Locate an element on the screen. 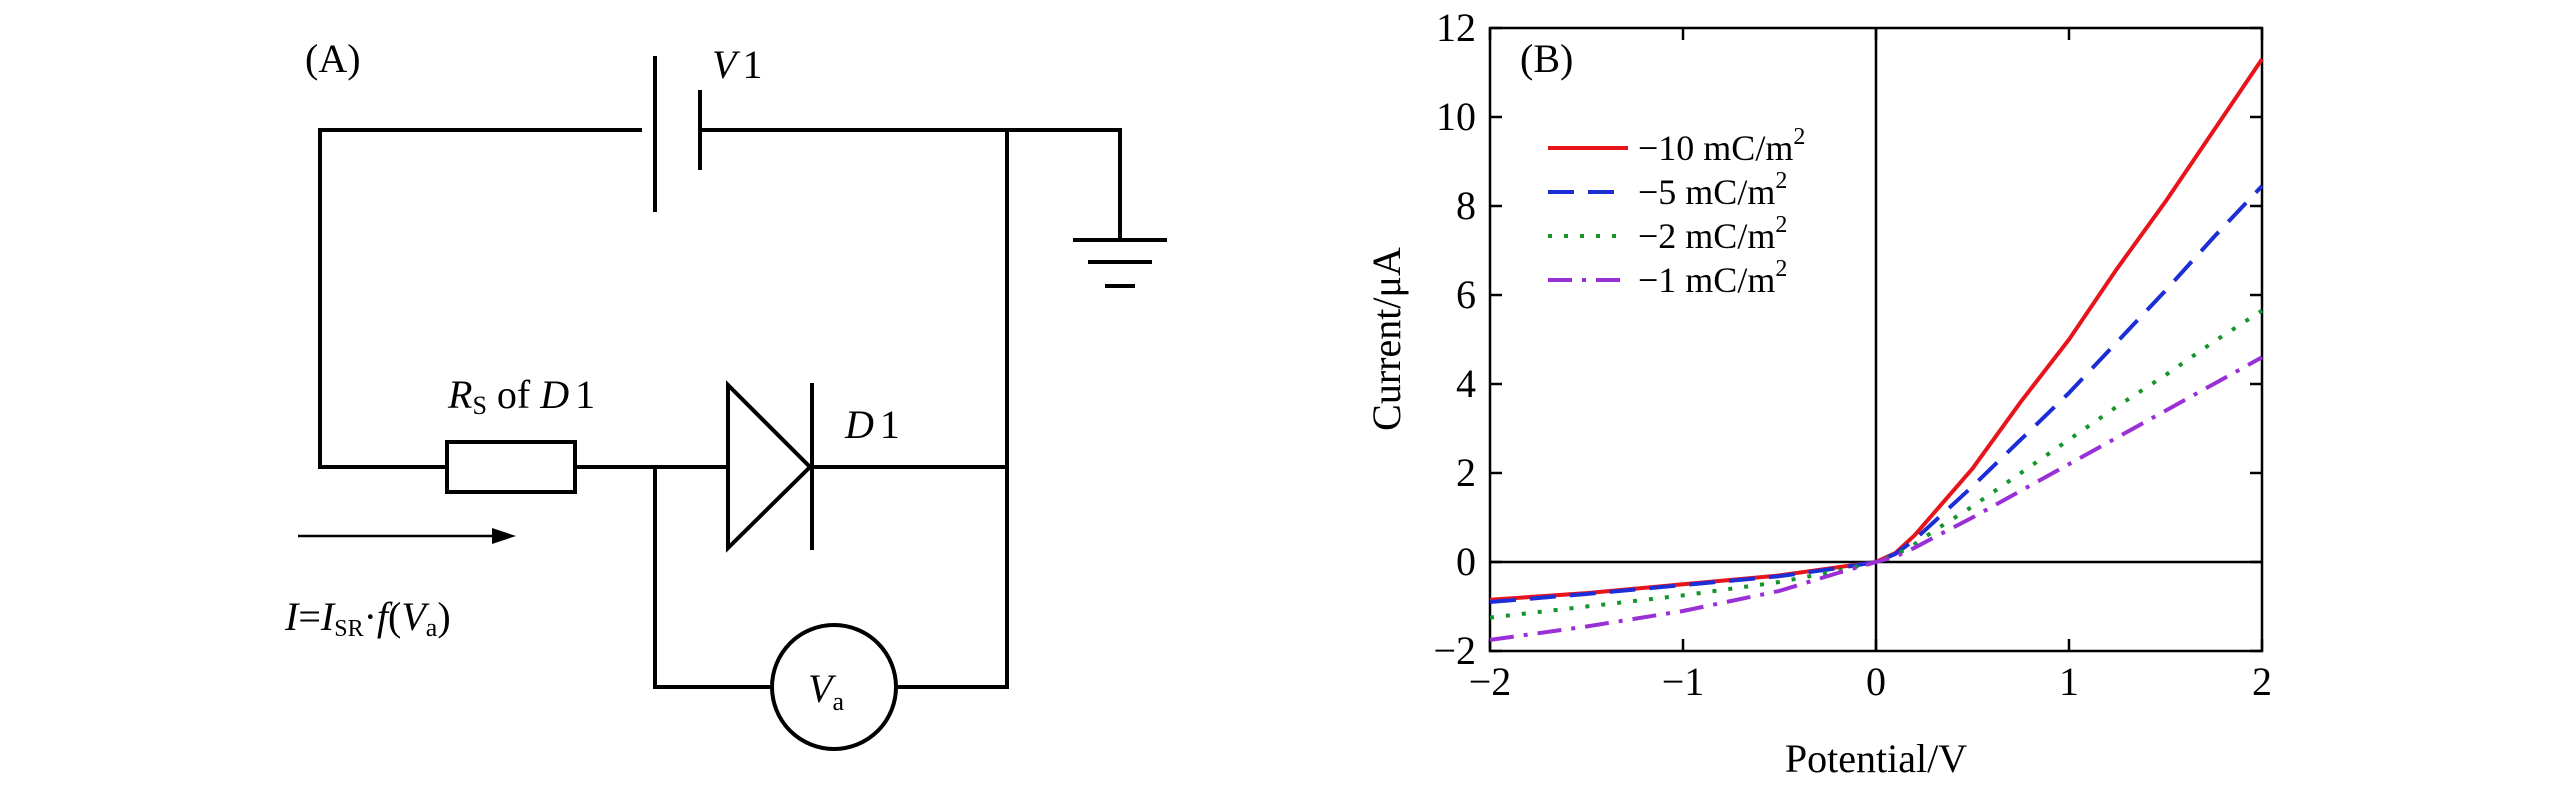  y-tick-label: 6 is located at coordinates (1466, 294).